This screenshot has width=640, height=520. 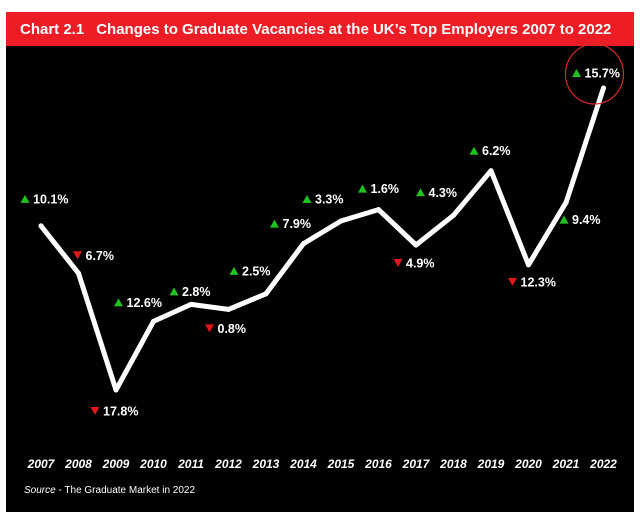 I want to click on x-tick-label: 2014, so click(x=303, y=464).